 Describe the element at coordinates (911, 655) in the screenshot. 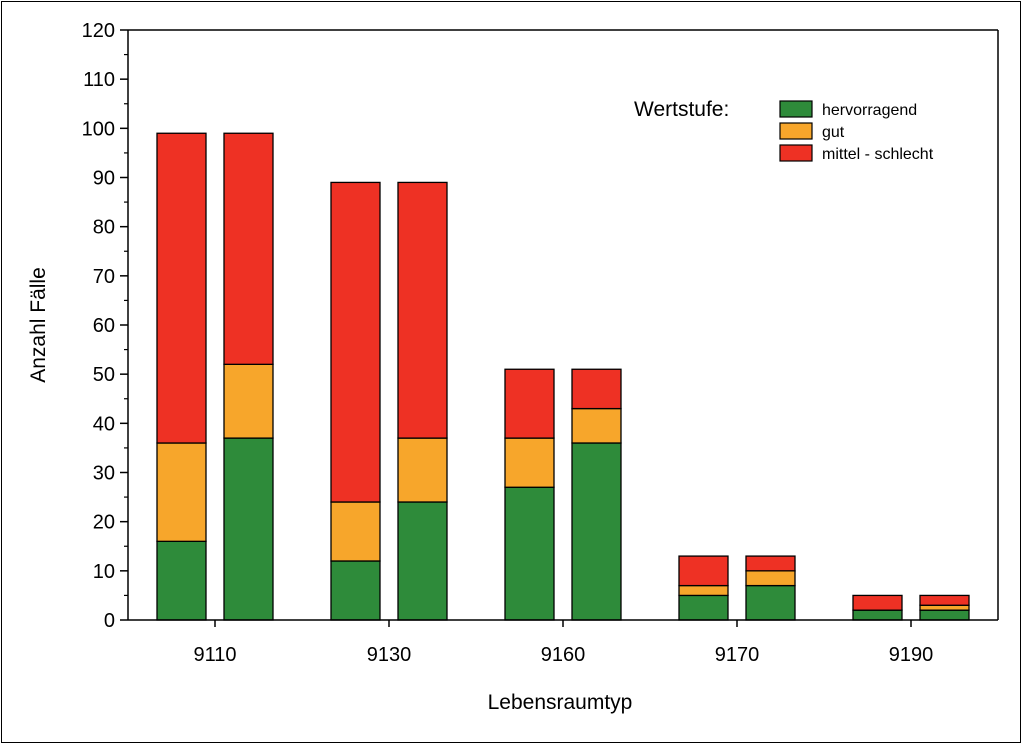

I see `x-tick-label: 9190` at that location.